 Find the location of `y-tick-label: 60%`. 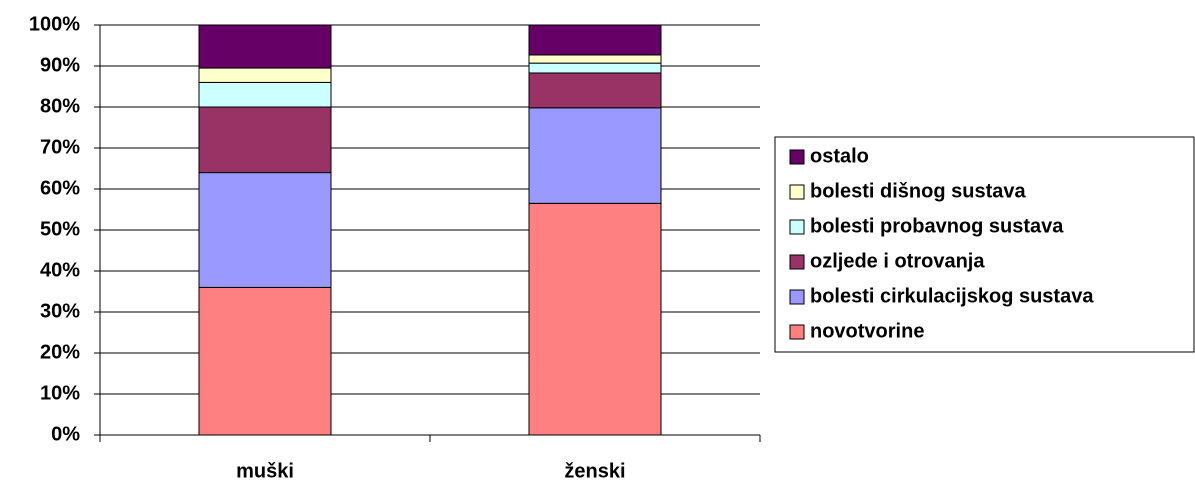

y-tick-label: 60% is located at coordinates (60, 188).